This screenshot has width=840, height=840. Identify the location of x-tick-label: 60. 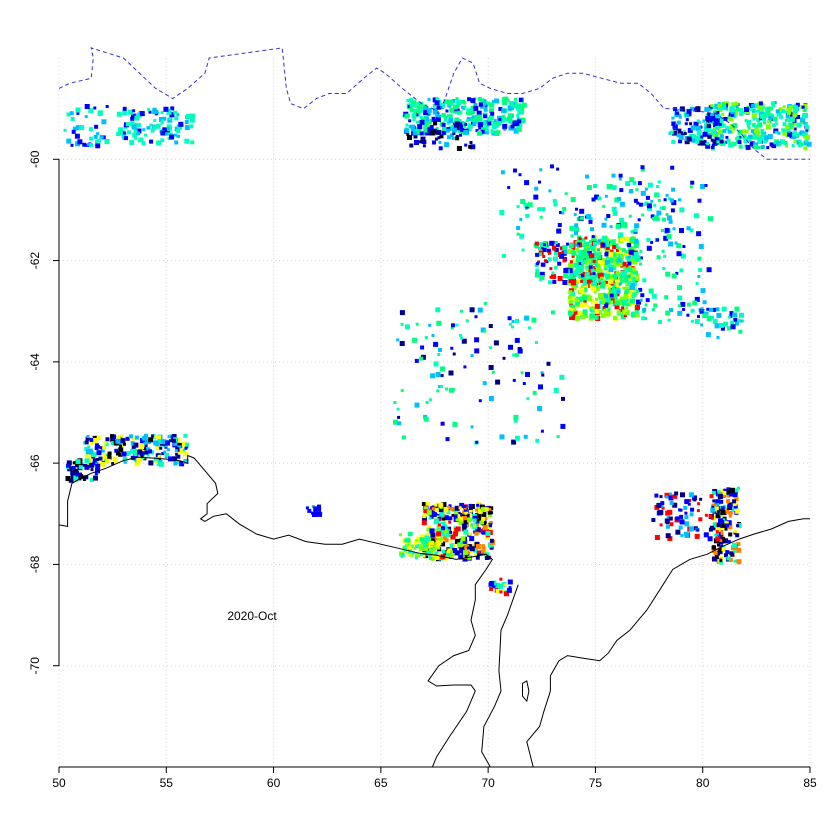
(274, 783).